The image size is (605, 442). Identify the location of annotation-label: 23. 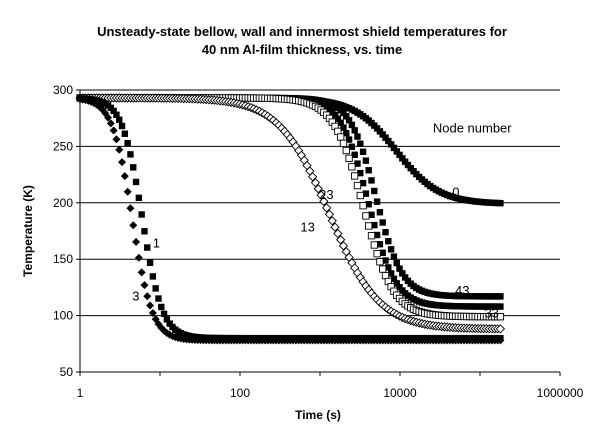
(326, 194).